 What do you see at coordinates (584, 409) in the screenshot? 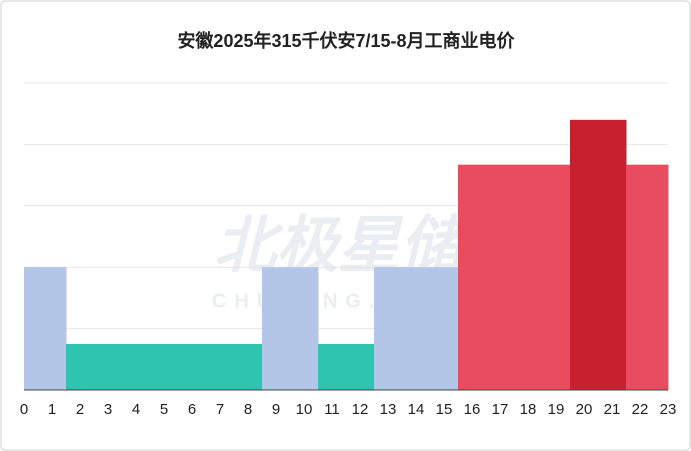
I see `x-tick-label: 20` at bounding box center [584, 409].